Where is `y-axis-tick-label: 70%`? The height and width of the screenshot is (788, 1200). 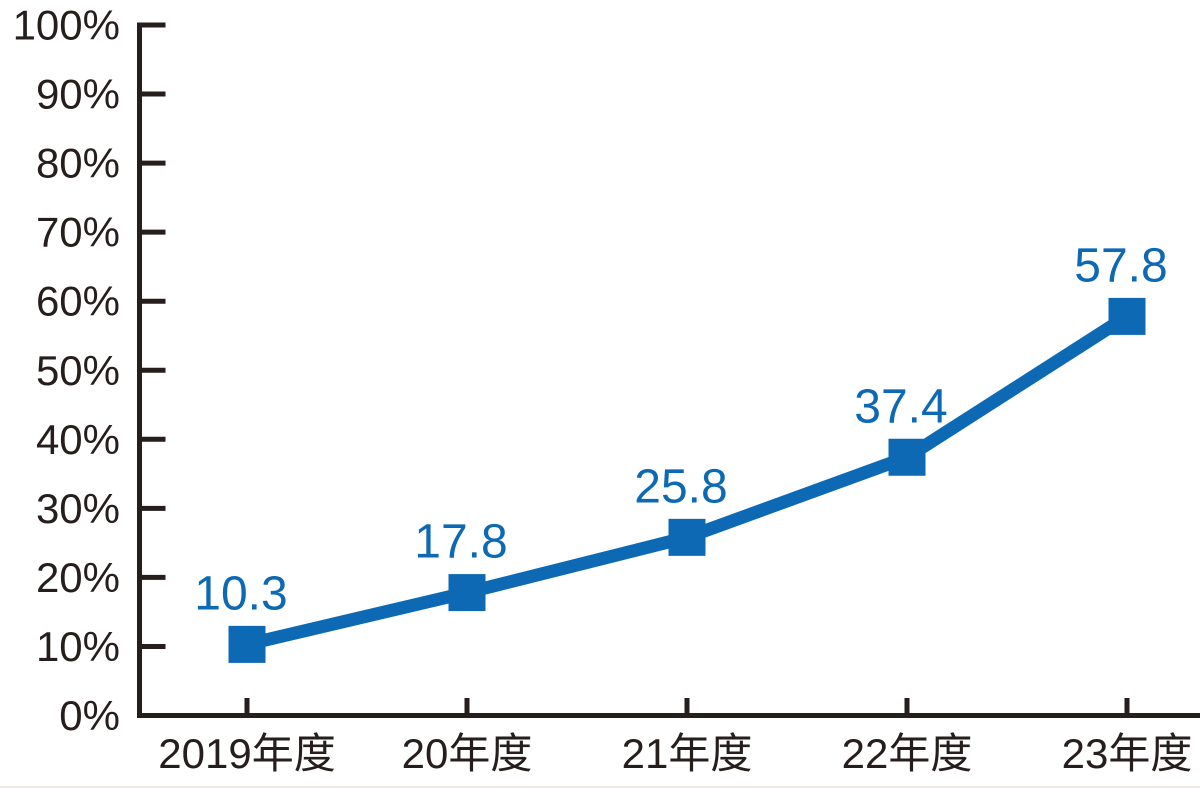 y-axis-tick-label: 70% is located at coordinates (78, 232).